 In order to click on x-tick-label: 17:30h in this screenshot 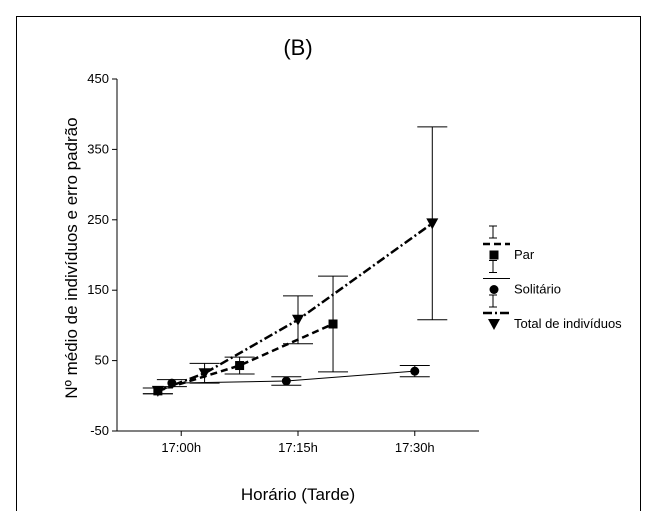, I will do `click(415, 447)`.